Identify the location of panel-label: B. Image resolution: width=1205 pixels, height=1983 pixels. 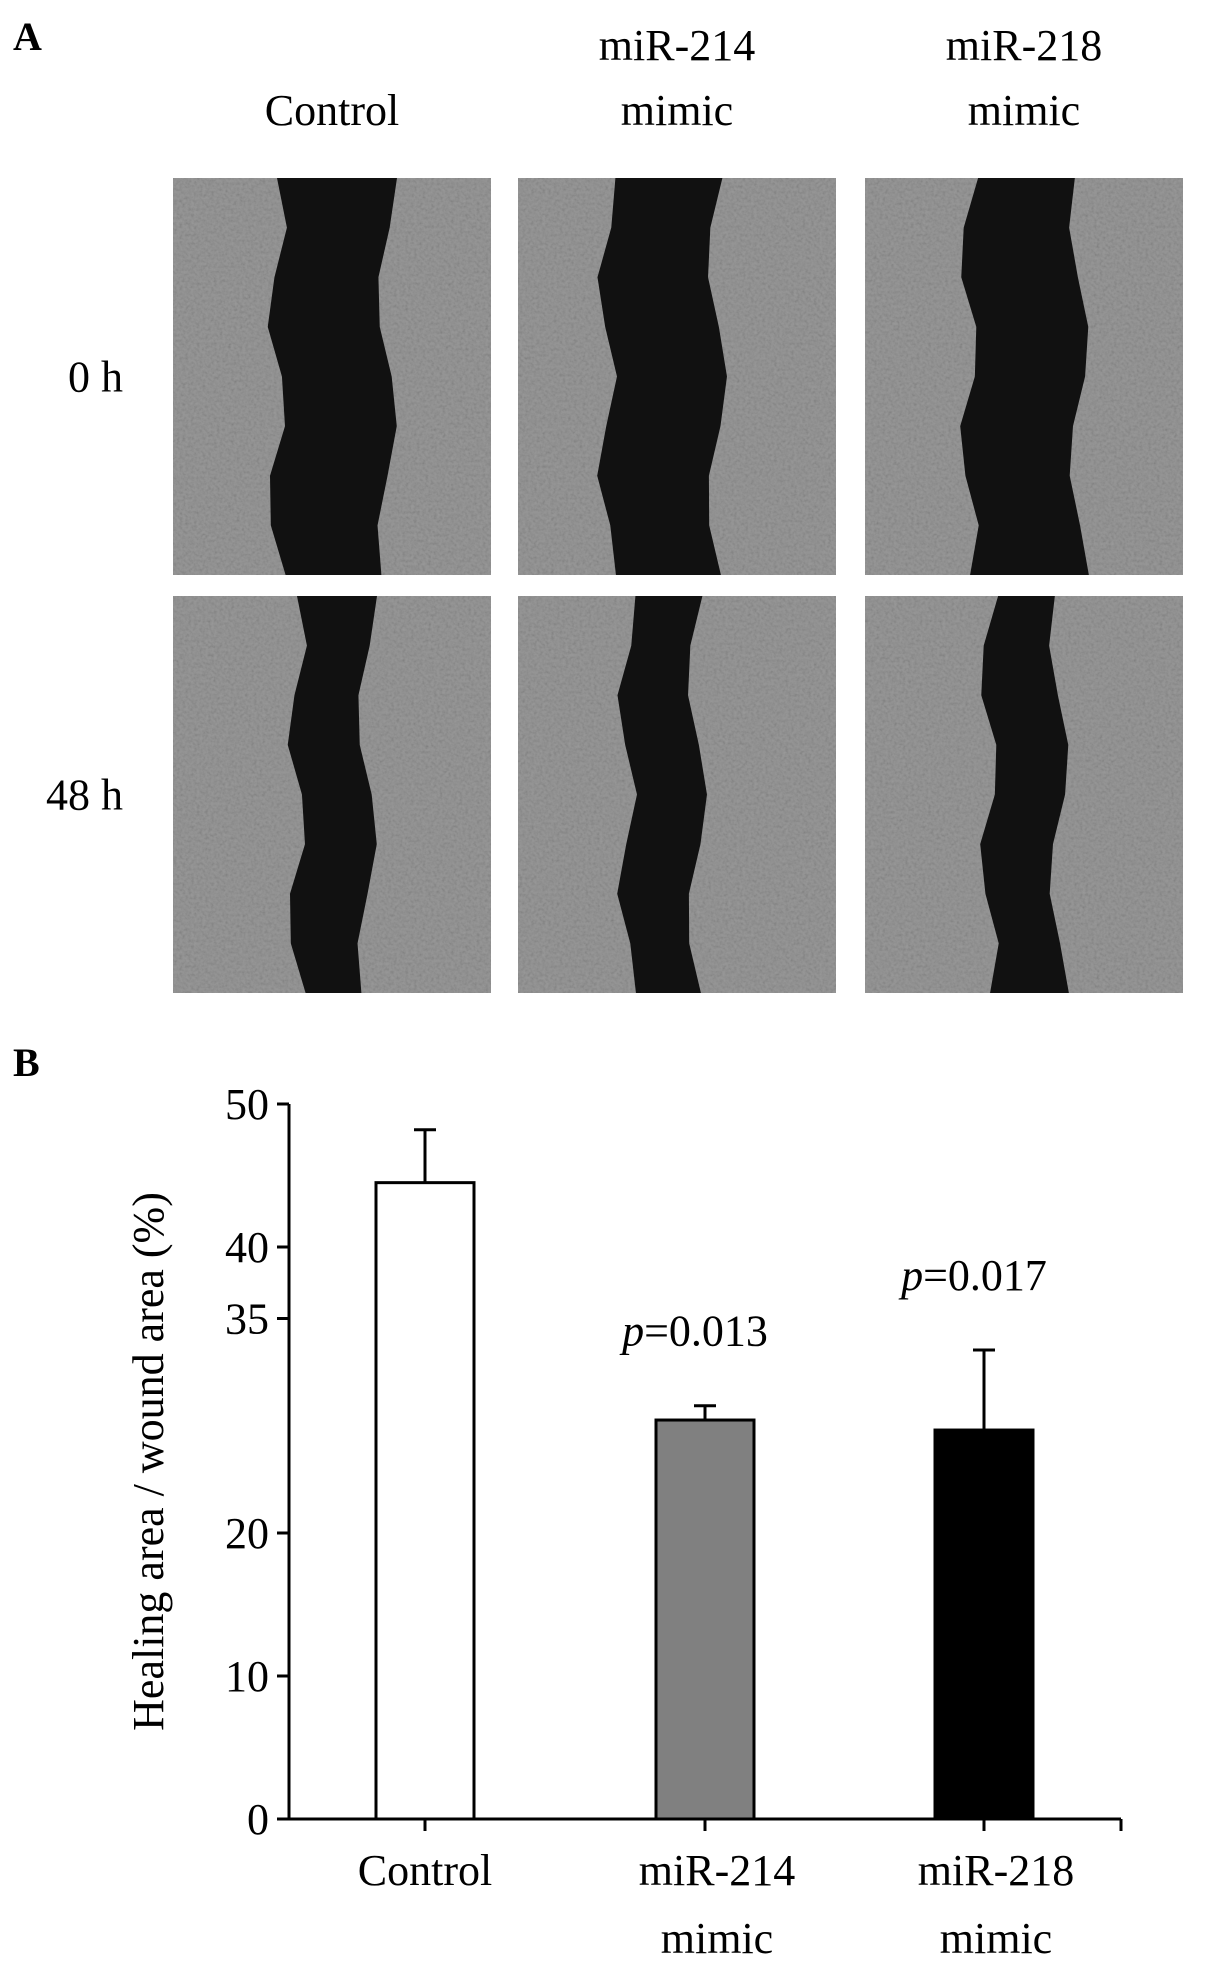
(26, 1062).